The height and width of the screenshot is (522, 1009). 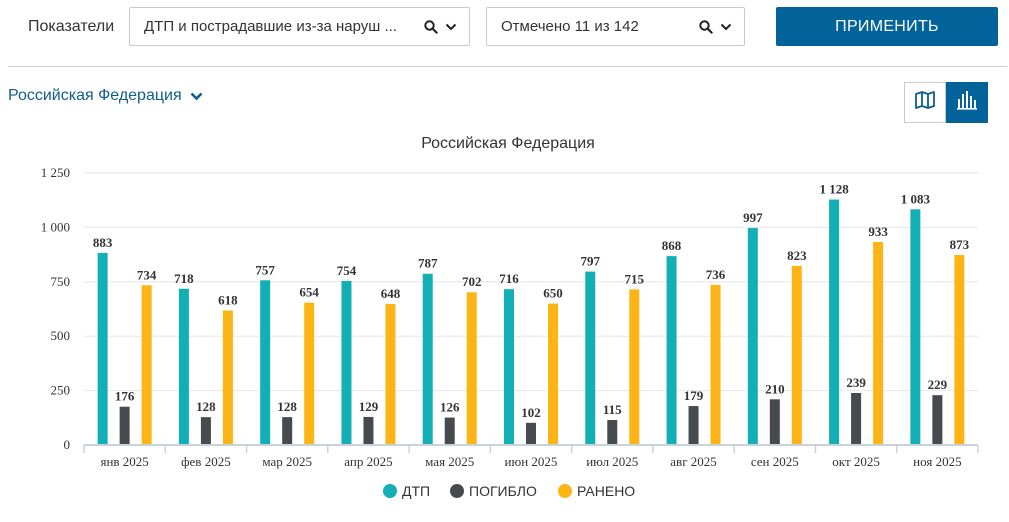 I want to click on view-toggle, so click(x=946, y=102).